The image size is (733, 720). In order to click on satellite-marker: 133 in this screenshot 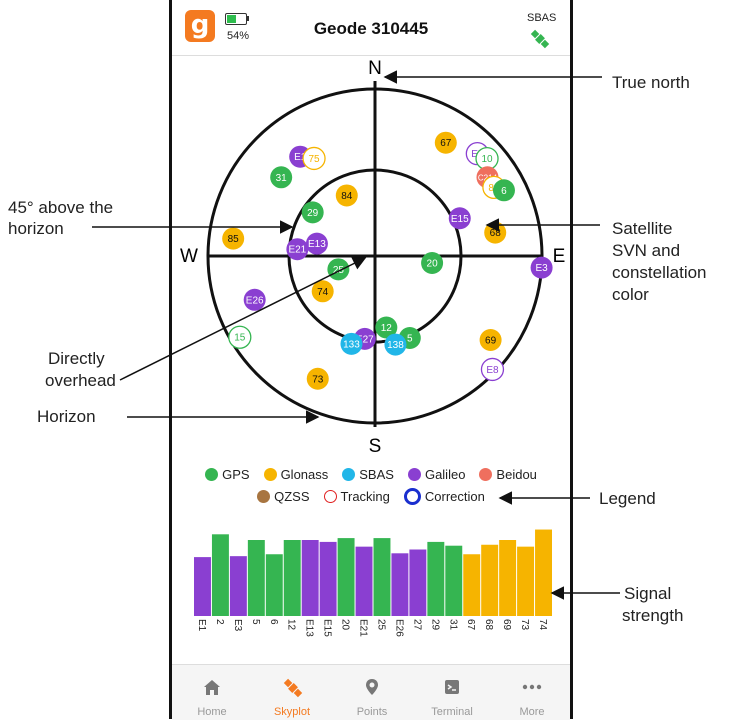, I will do `click(351, 343)`.